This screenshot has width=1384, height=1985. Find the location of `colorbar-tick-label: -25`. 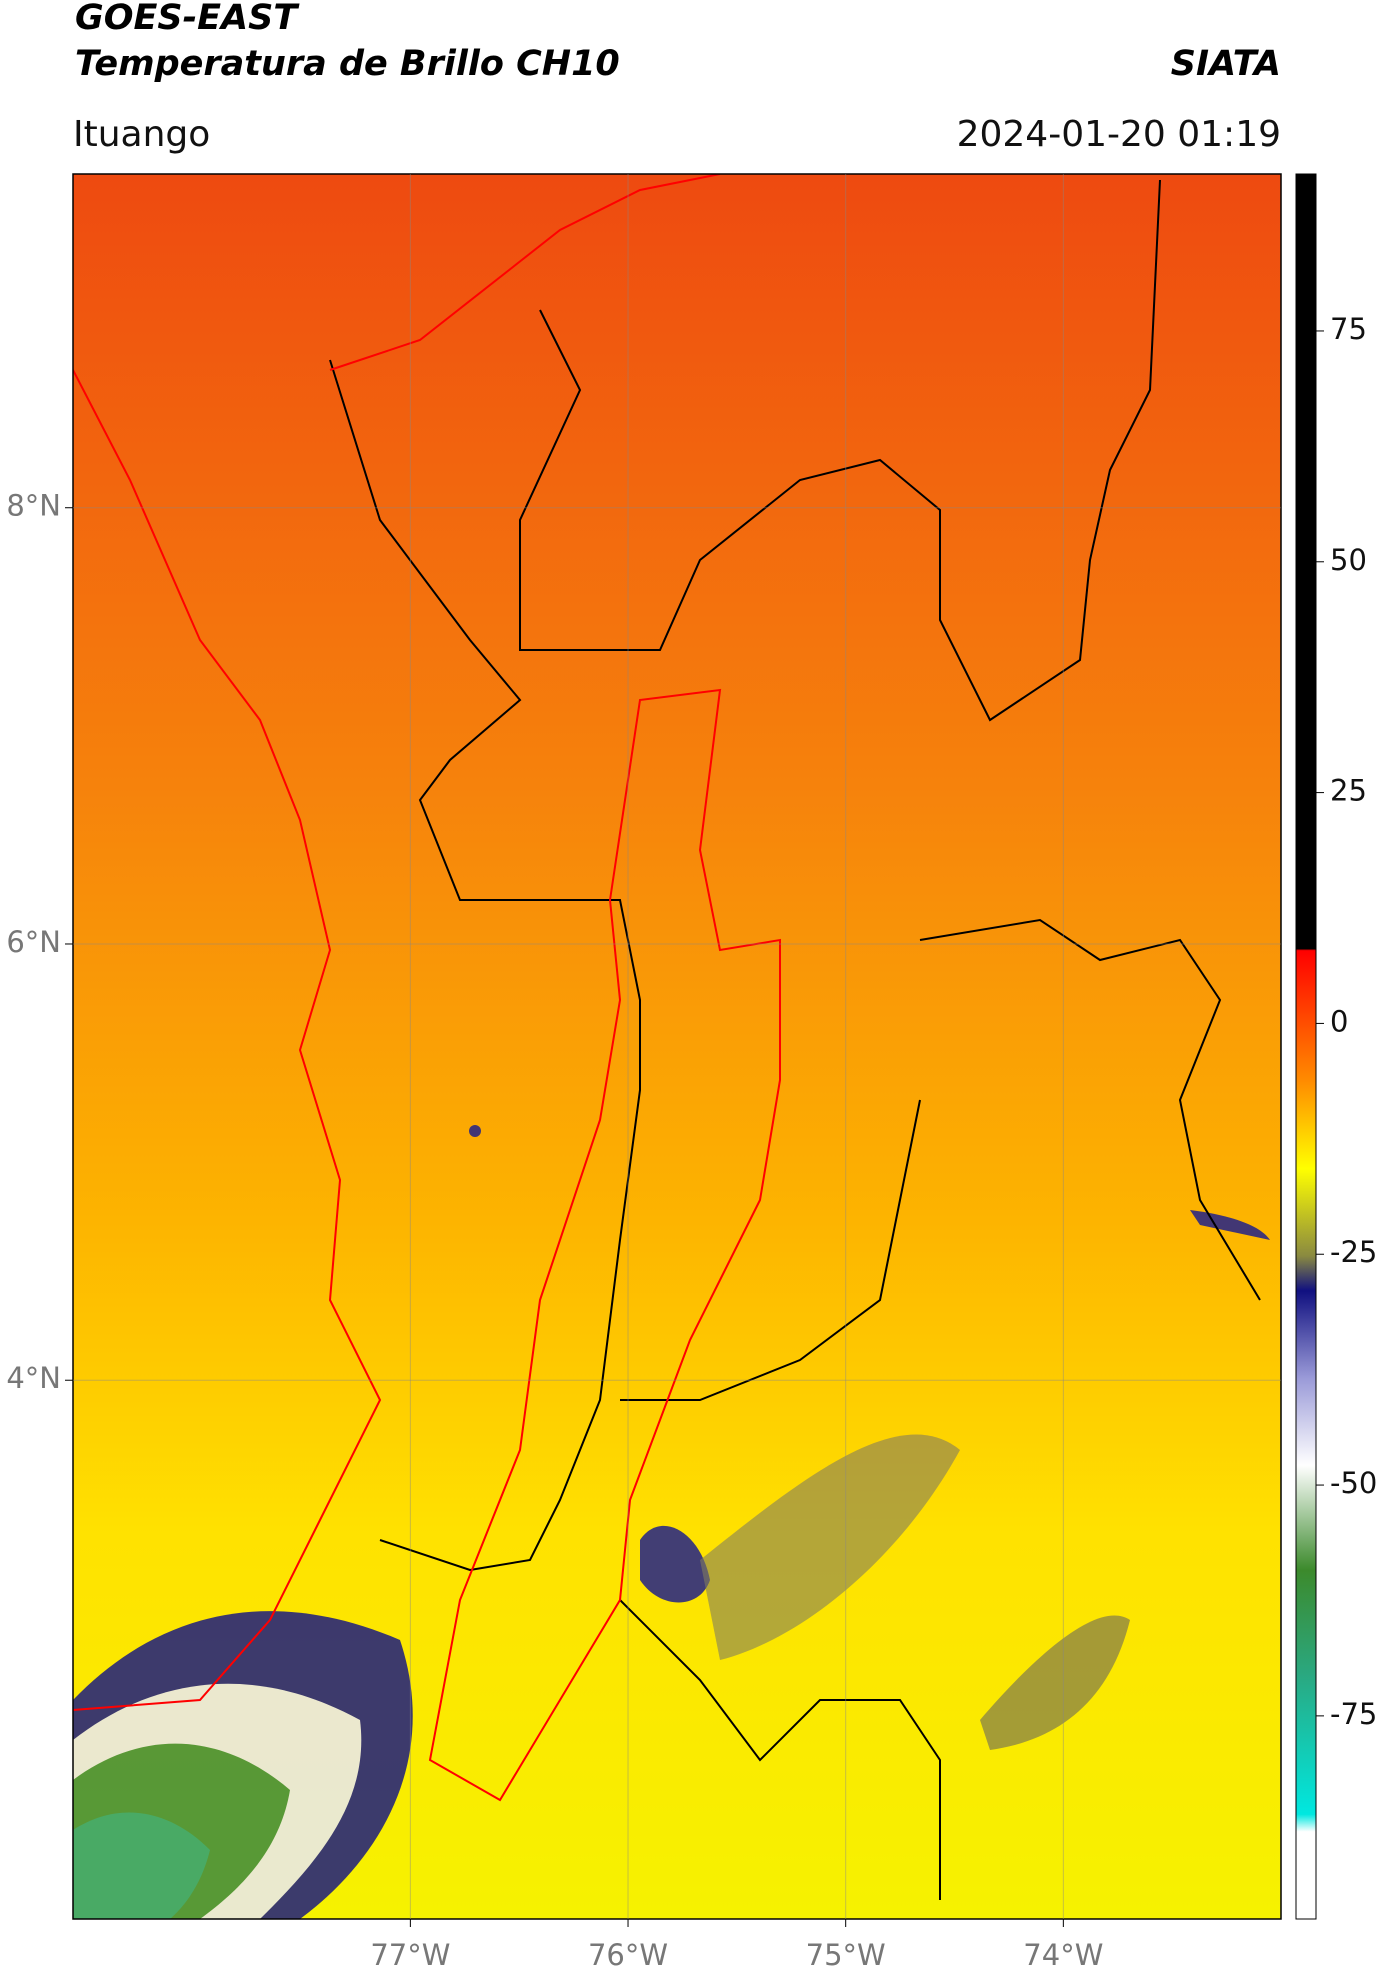

colorbar-tick-label: -25 is located at coordinates (1353, 1252).